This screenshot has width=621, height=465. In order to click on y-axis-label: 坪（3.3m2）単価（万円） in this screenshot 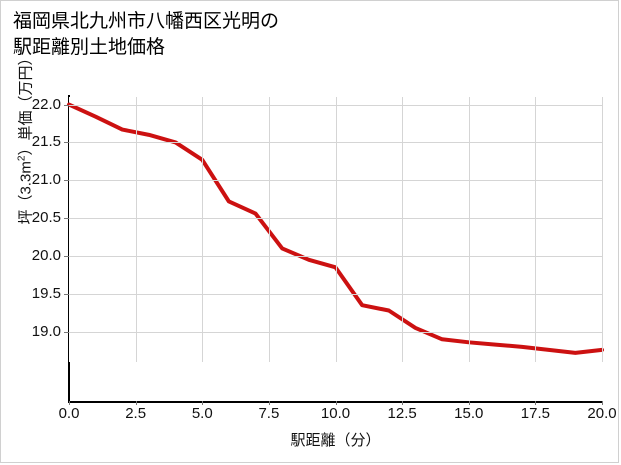, I will do `click(25, 137)`.